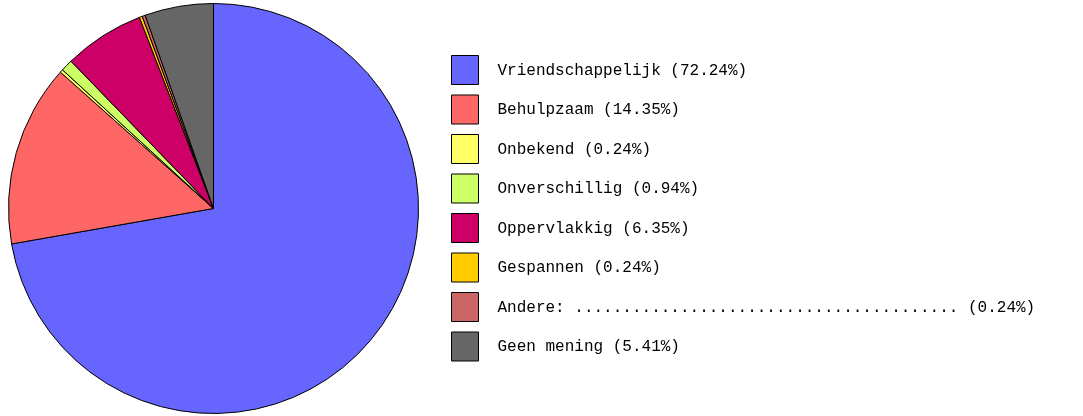 This screenshot has height=416, width=1083. Describe the element at coordinates (588, 110) in the screenshot. I see `legend-label: Behulpzaam (14.35%)` at that location.